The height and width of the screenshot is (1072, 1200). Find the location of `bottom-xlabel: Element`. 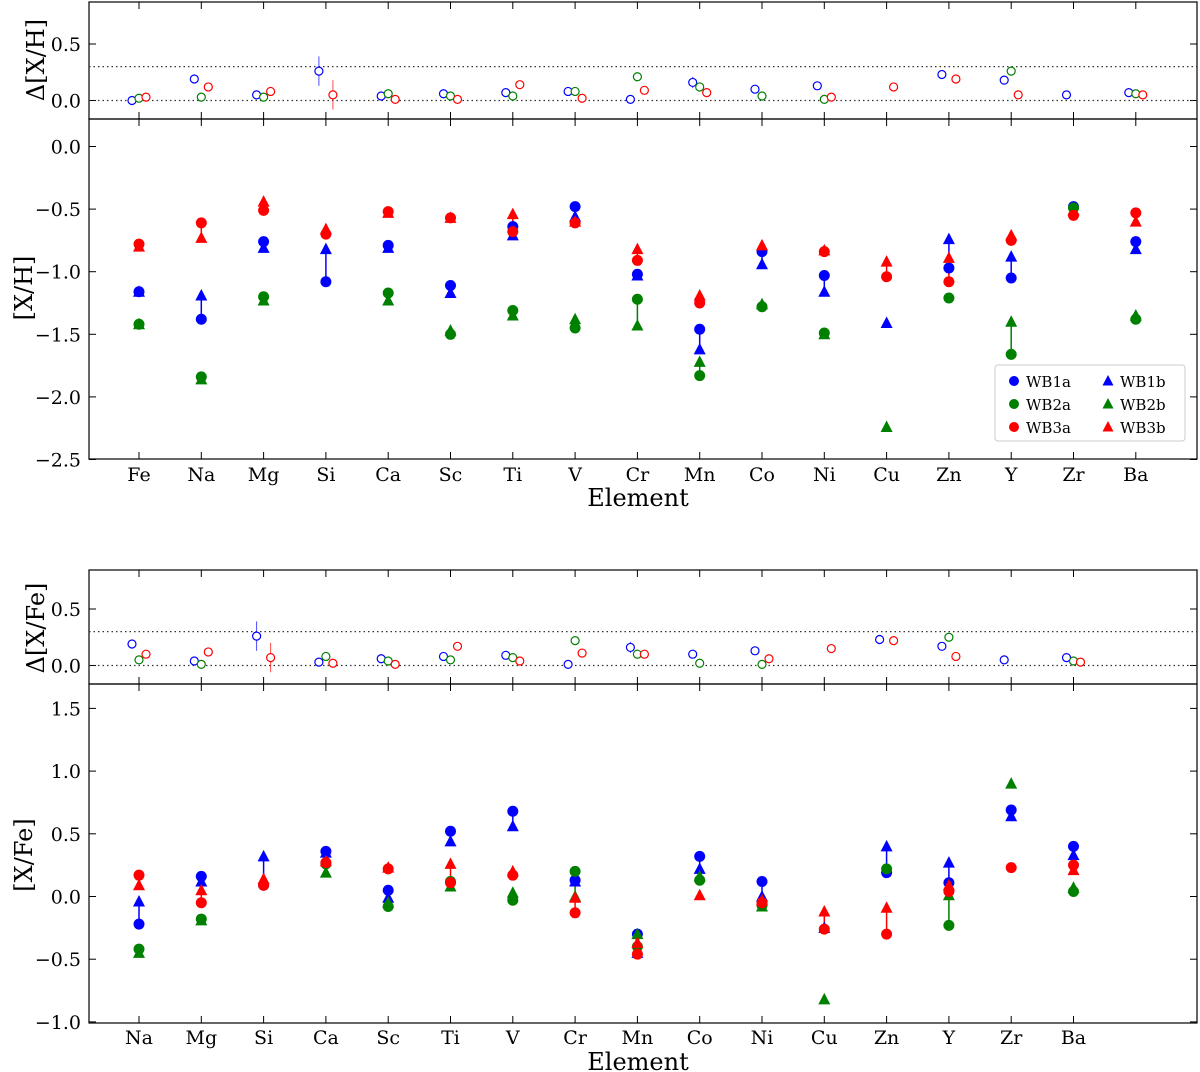

bottom-xlabel: Element is located at coordinates (638, 1060).